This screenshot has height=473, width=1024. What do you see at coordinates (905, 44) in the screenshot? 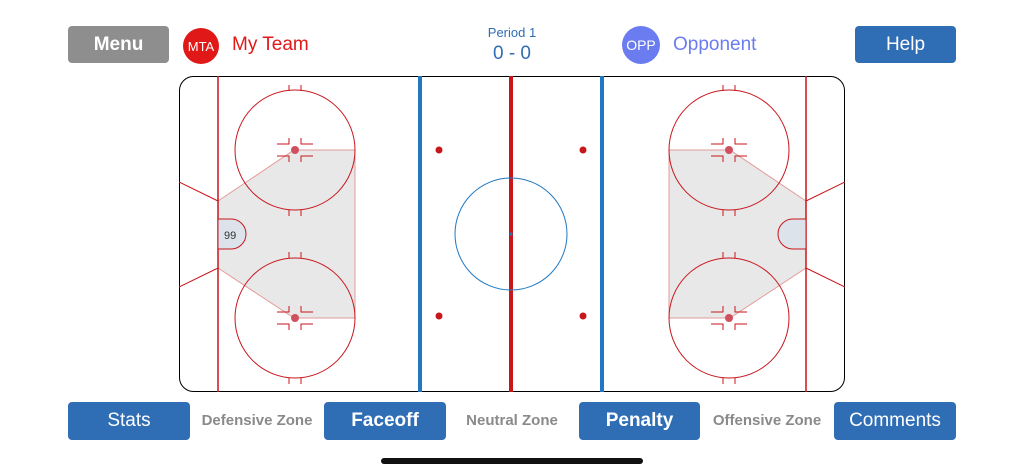
I see `help-button: Help` at bounding box center [905, 44].